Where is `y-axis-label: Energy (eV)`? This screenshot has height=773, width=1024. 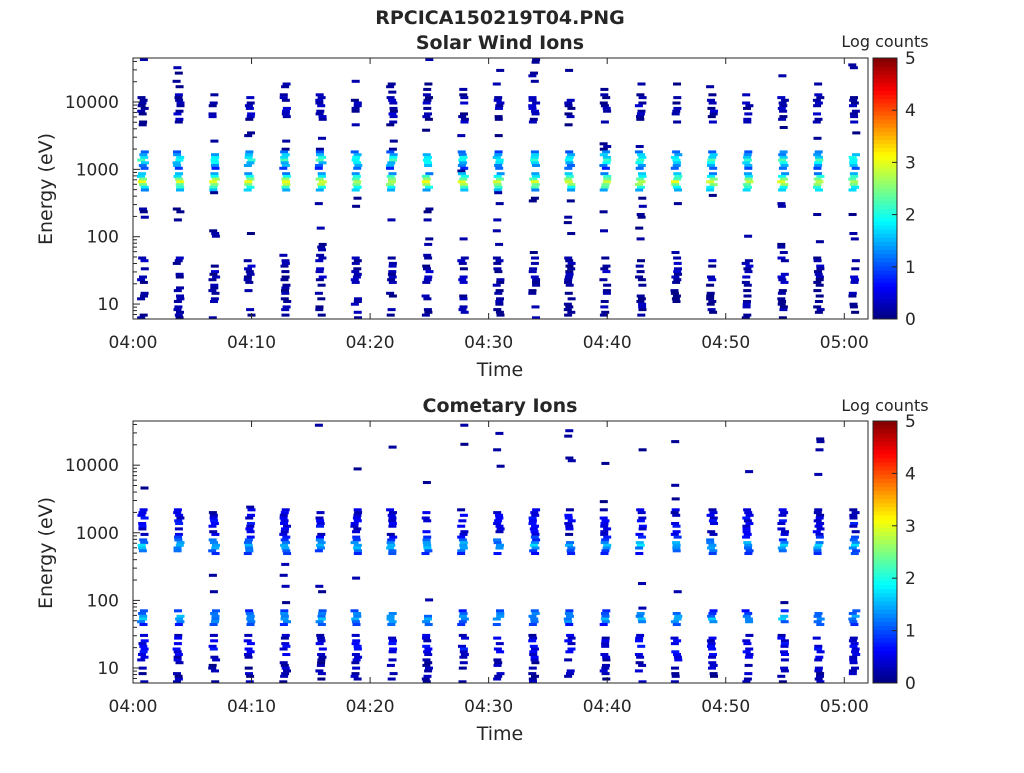 y-axis-label: Energy (eV) is located at coordinates (46, 553).